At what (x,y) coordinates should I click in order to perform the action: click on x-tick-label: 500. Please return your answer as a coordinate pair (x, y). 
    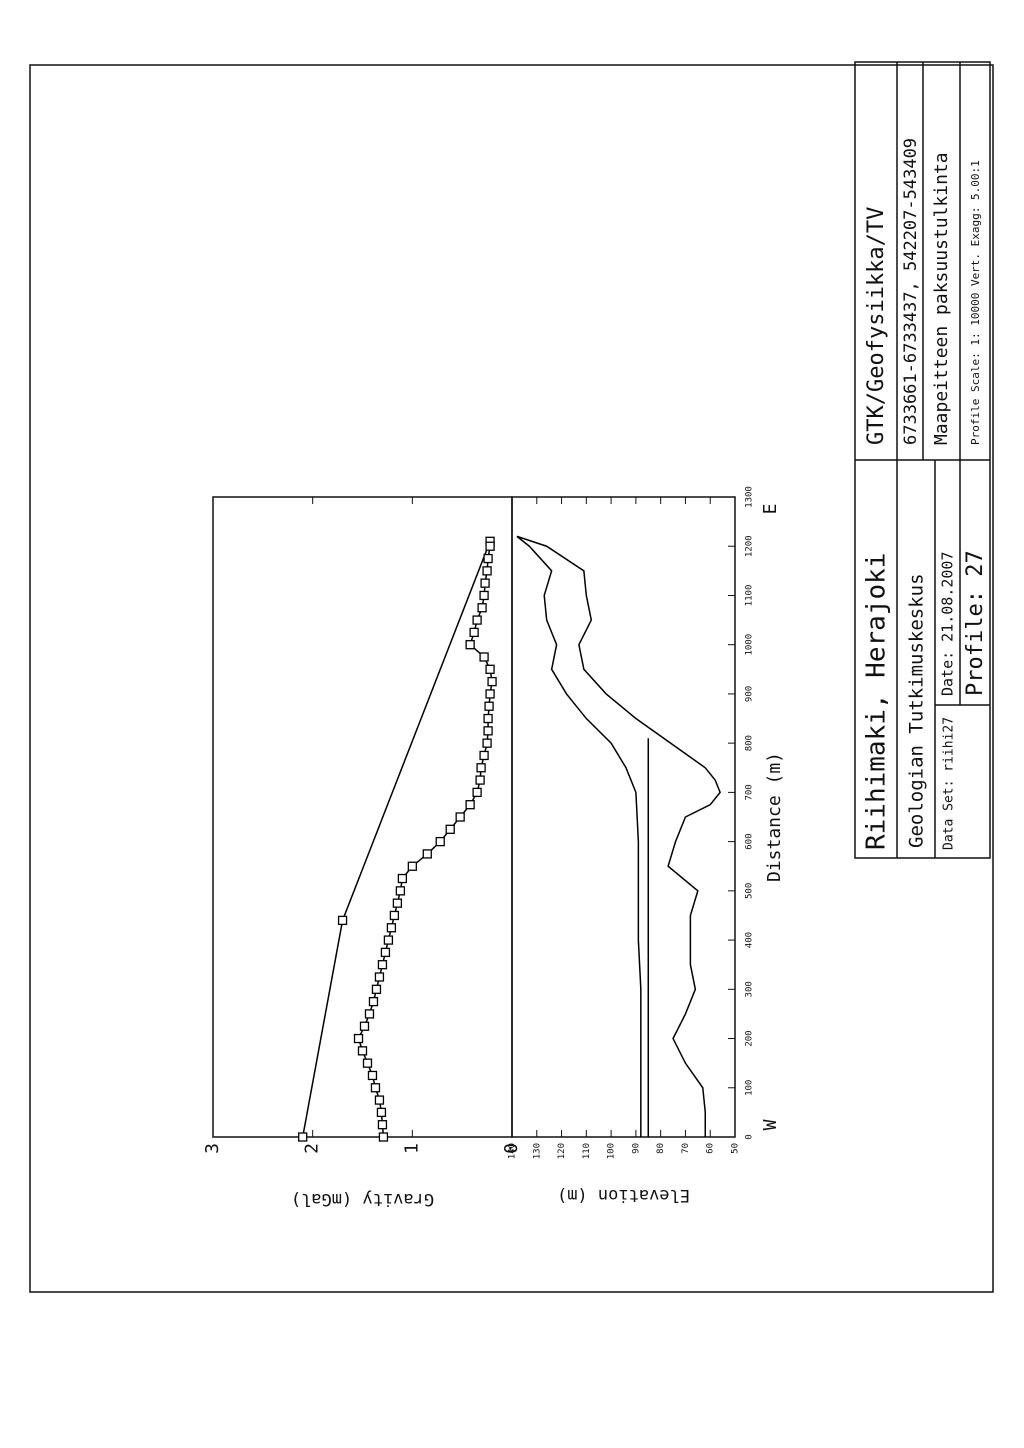
    Looking at the image, I should click on (750, 891).